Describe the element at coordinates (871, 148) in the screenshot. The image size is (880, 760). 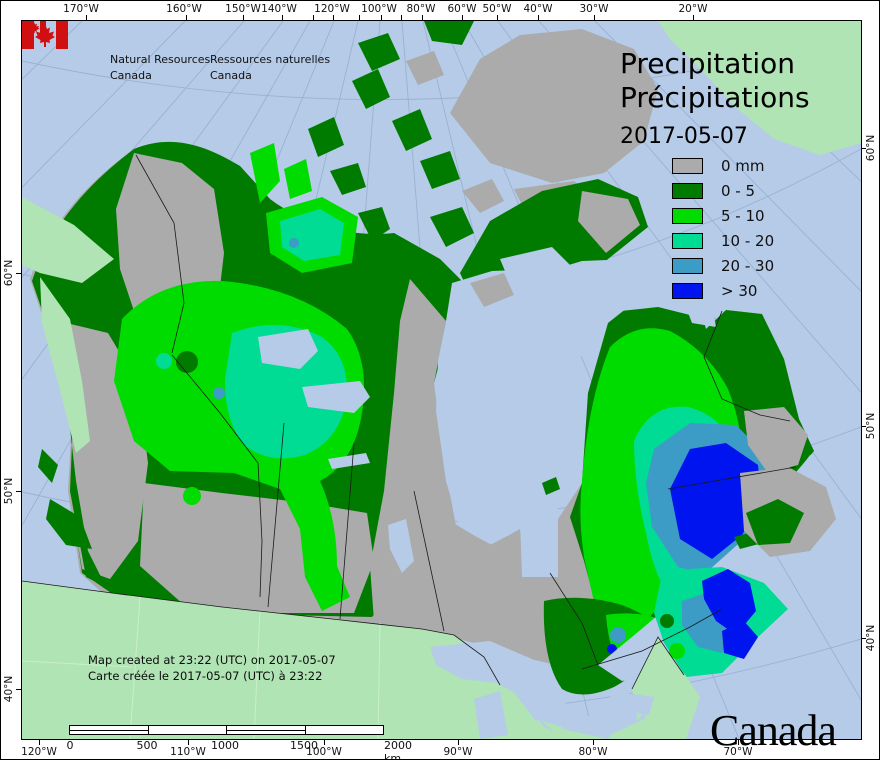
I see `lat-label-right: 60°N` at that location.